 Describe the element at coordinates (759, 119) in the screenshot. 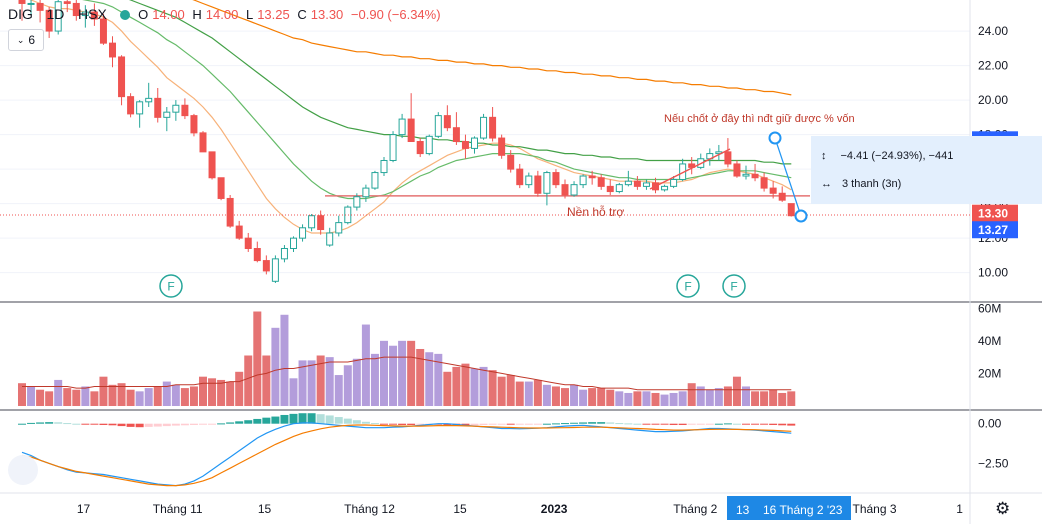

I see `note-label: Nếu chốt ở đây thì nđt giữ được % vốn` at that location.